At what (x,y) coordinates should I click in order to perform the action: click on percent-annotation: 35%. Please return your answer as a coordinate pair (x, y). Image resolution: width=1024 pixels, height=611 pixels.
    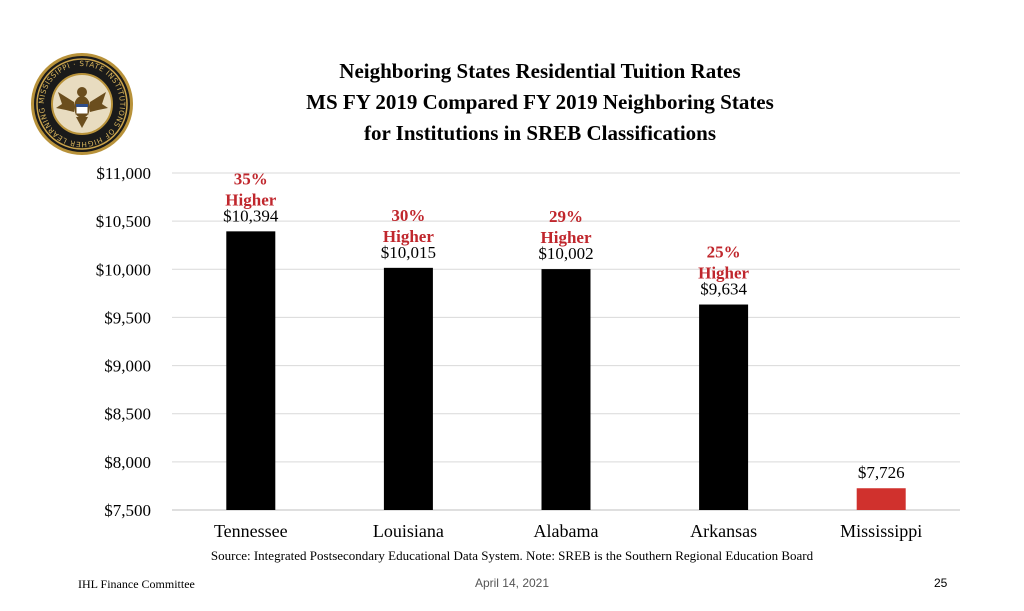
    Looking at the image, I should click on (251, 178).